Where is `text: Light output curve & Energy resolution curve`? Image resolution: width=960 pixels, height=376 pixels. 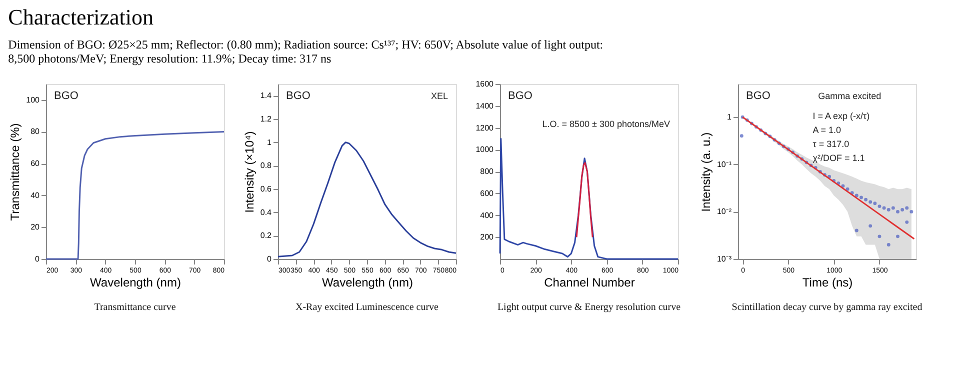 text: Light output curve & Energy resolution curve is located at coordinates (589, 307).